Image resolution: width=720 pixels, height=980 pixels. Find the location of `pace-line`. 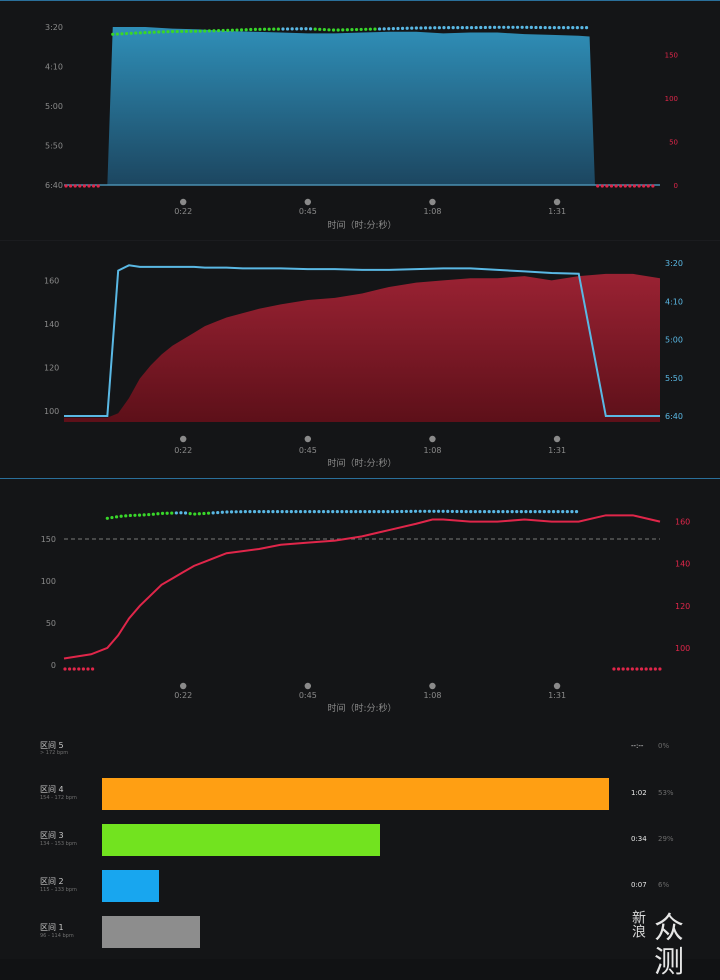

pace-line is located at coordinates (362, 340).